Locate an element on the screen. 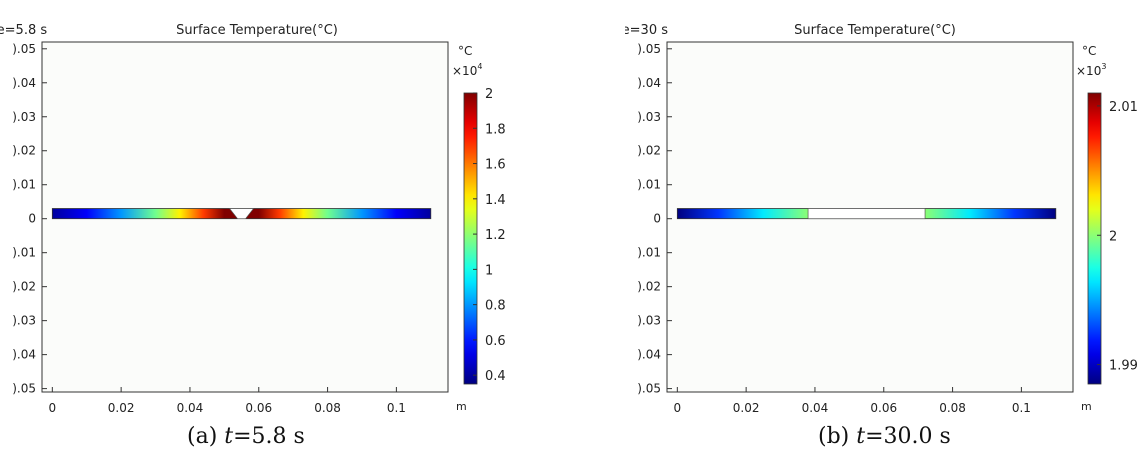  caption-a-prefix: (a) is located at coordinates (206, 436).